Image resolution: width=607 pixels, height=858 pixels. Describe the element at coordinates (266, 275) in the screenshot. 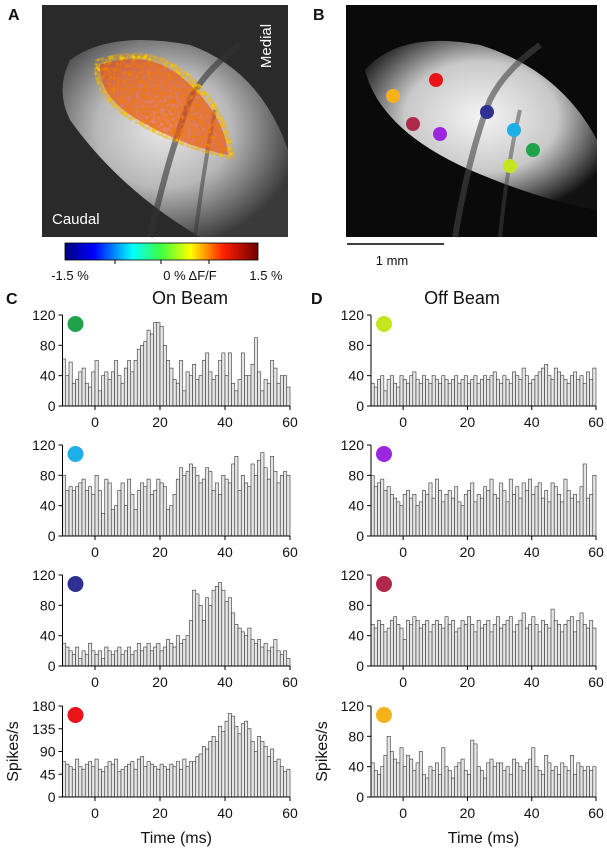

I see `colorbar-label: 1.5 %` at that location.